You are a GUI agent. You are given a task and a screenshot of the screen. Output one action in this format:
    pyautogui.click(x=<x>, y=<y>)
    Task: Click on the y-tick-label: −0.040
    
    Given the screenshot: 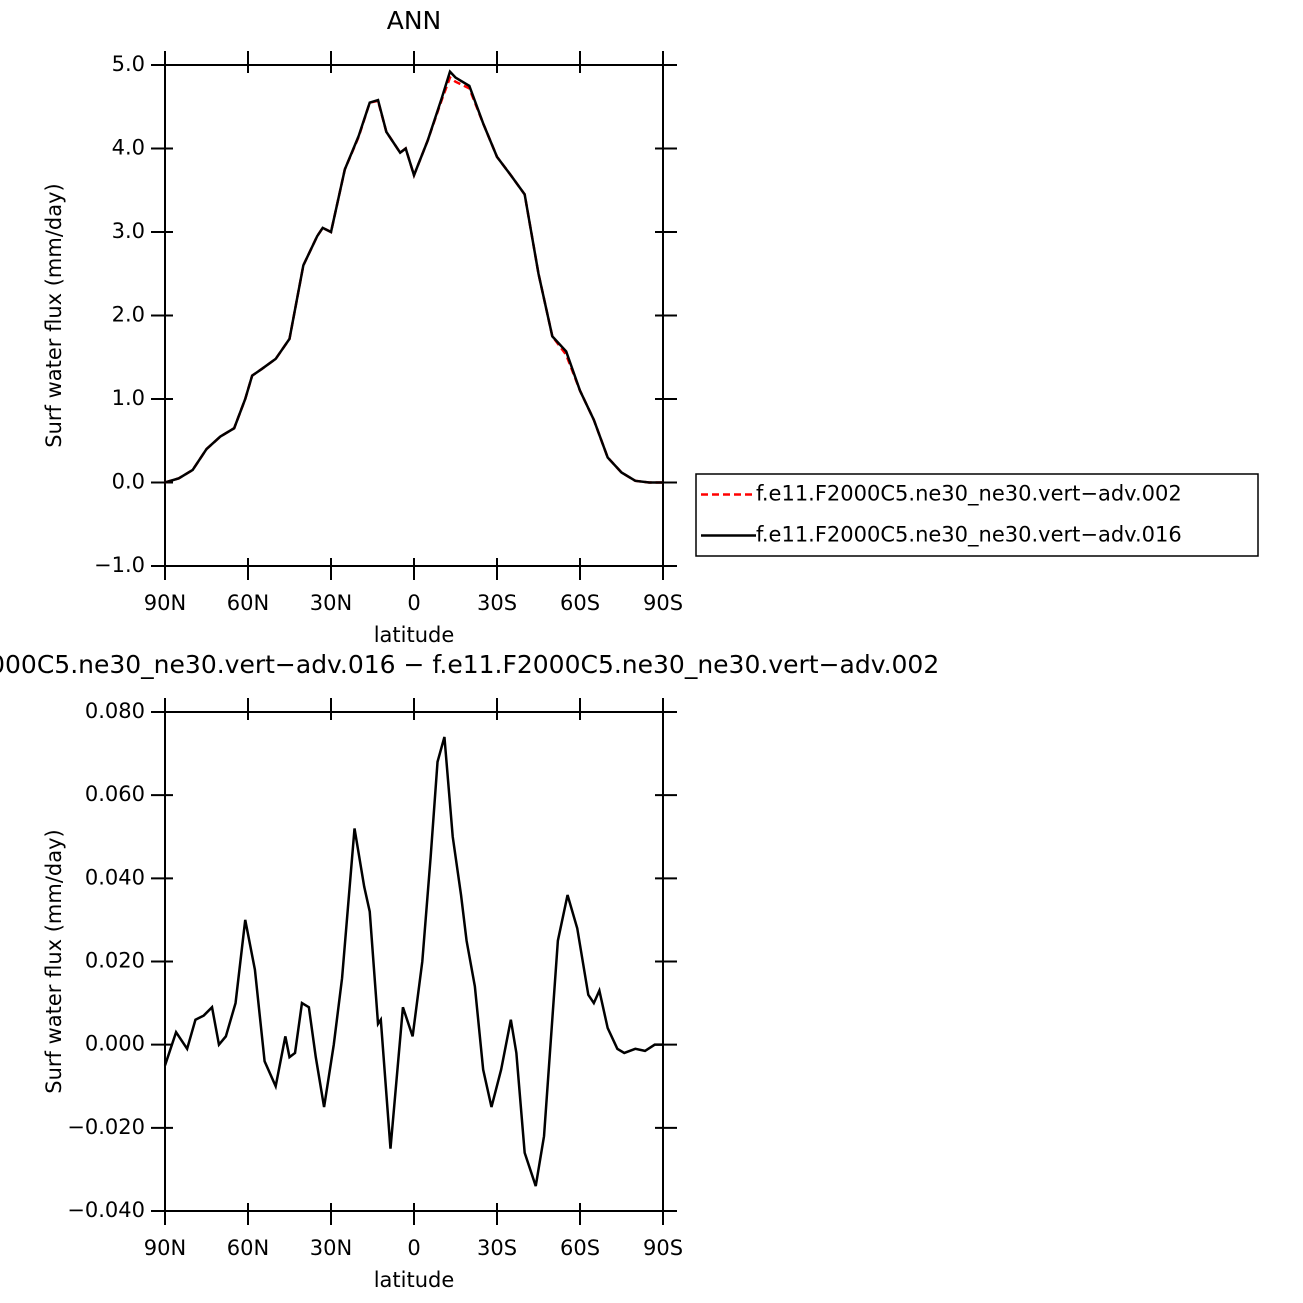 What is the action you would take?
    pyautogui.click(x=106, y=1210)
    